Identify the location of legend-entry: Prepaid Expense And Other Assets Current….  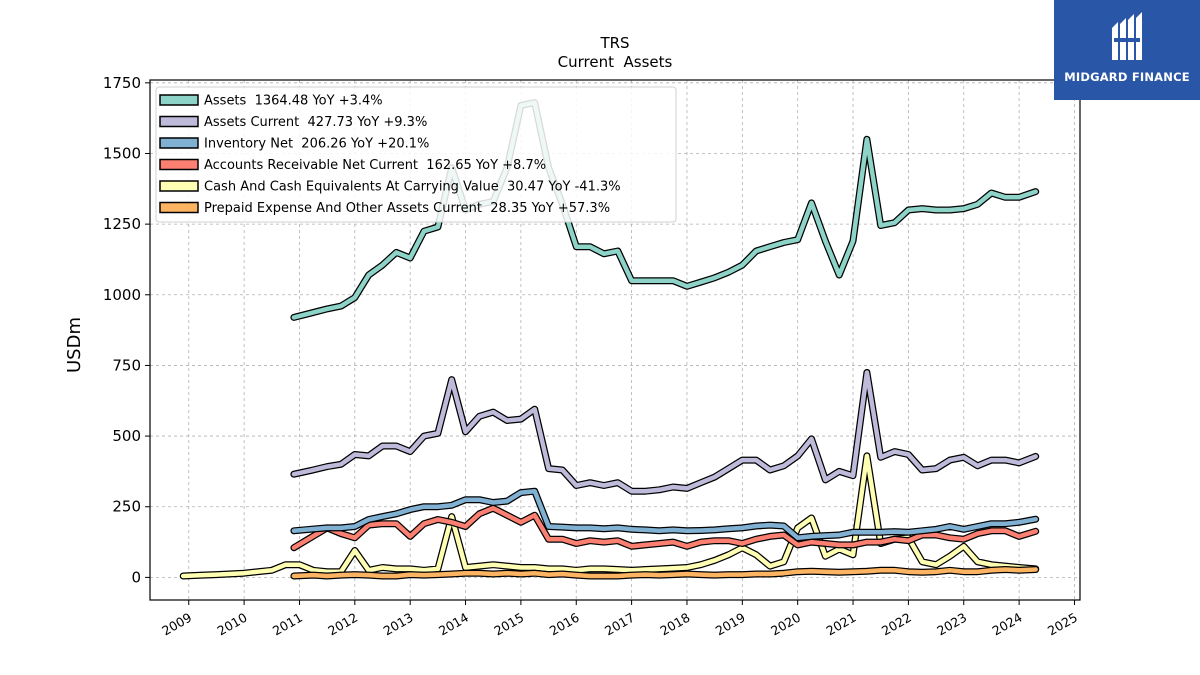
(407, 208).